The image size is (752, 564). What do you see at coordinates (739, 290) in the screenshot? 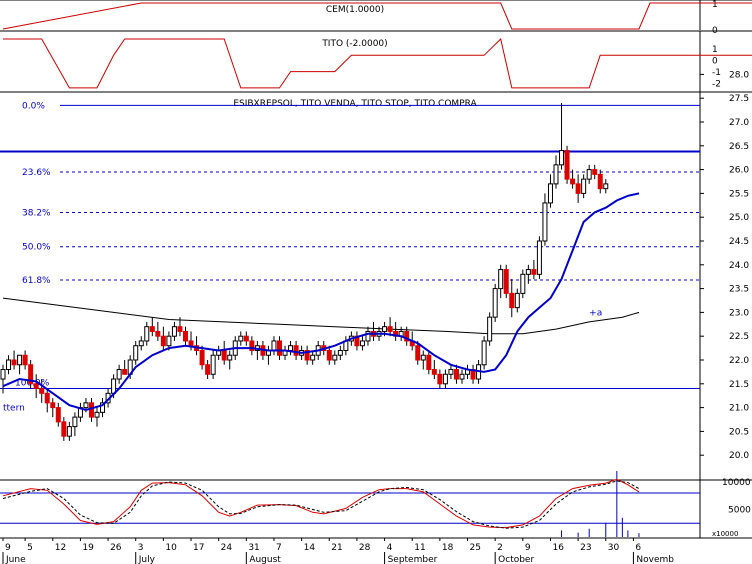
I see `price-ytick-label: 23.5` at bounding box center [739, 290].